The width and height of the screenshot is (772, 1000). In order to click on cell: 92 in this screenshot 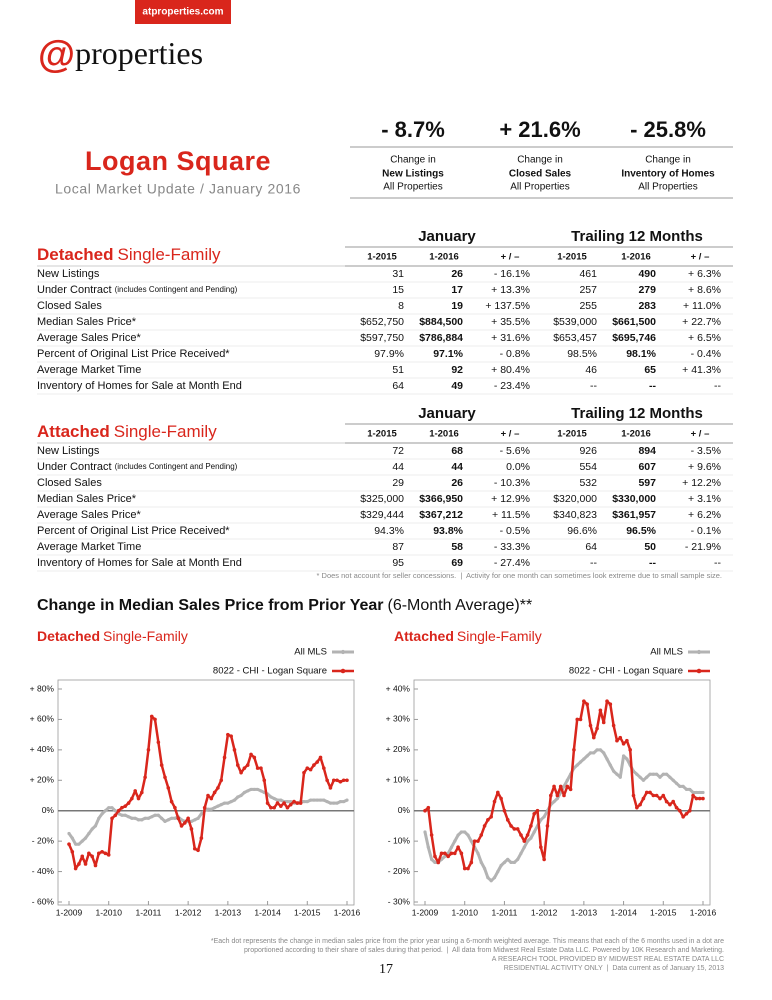, I will do `click(457, 370)`.